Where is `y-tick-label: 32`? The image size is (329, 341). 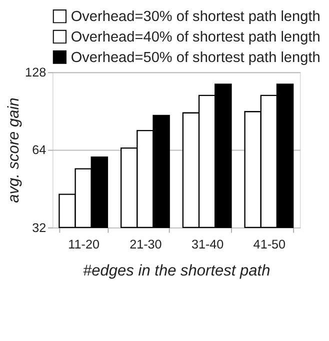 y-tick-label: 32 is located at coordinates (39, 227).